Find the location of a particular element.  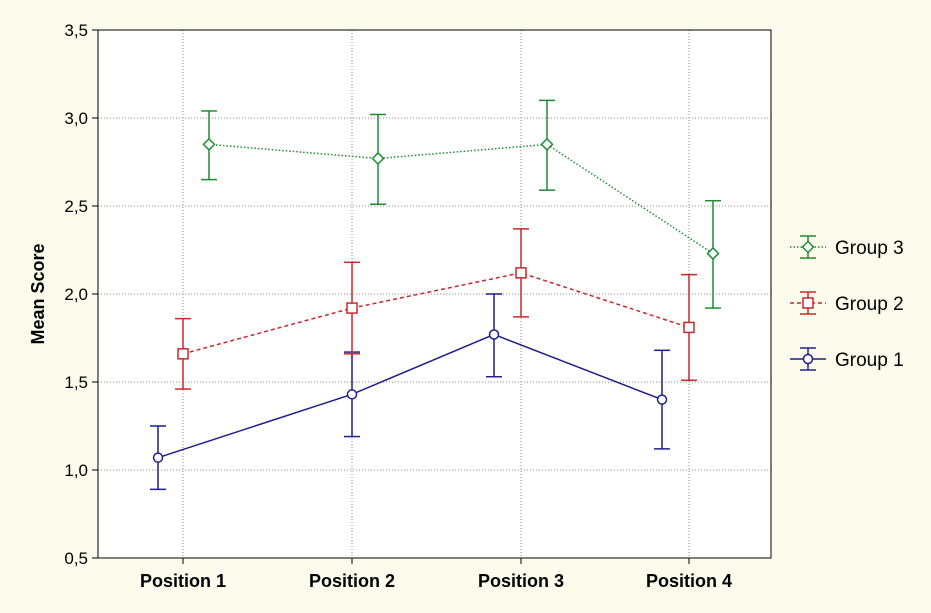

legend-label: Group 2 is located at coordinates (869, 304).